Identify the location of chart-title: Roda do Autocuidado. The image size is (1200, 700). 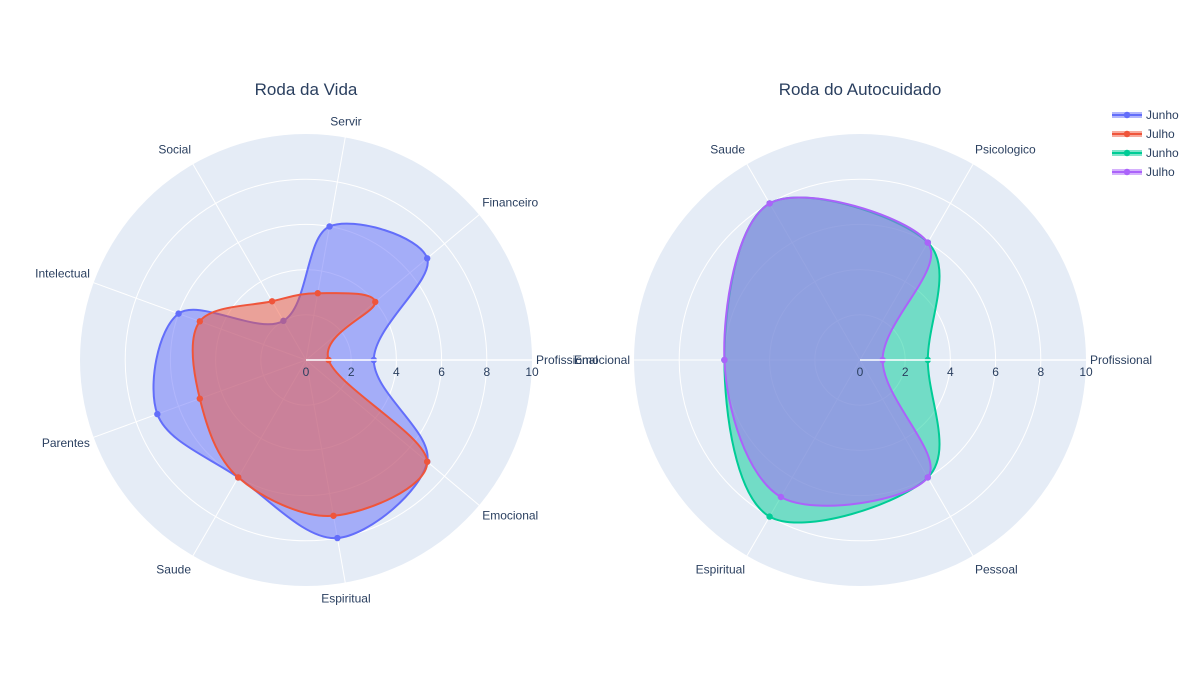
(860, 89).